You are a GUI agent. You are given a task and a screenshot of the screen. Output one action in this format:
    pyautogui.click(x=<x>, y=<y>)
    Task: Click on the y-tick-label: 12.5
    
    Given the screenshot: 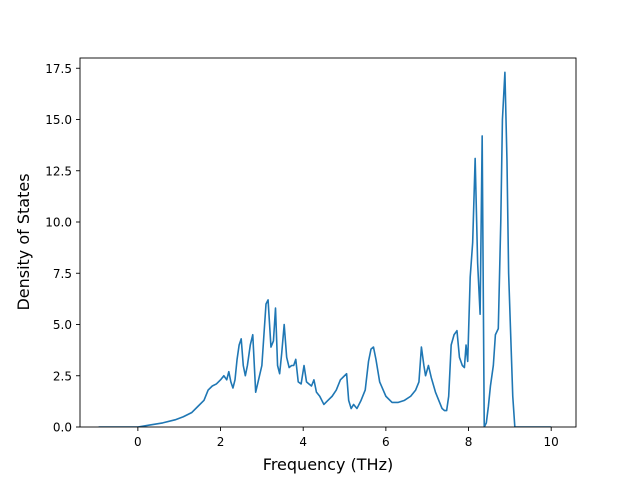 What is the action you would take?
    pyautogui.click(x=58, y=171)
    